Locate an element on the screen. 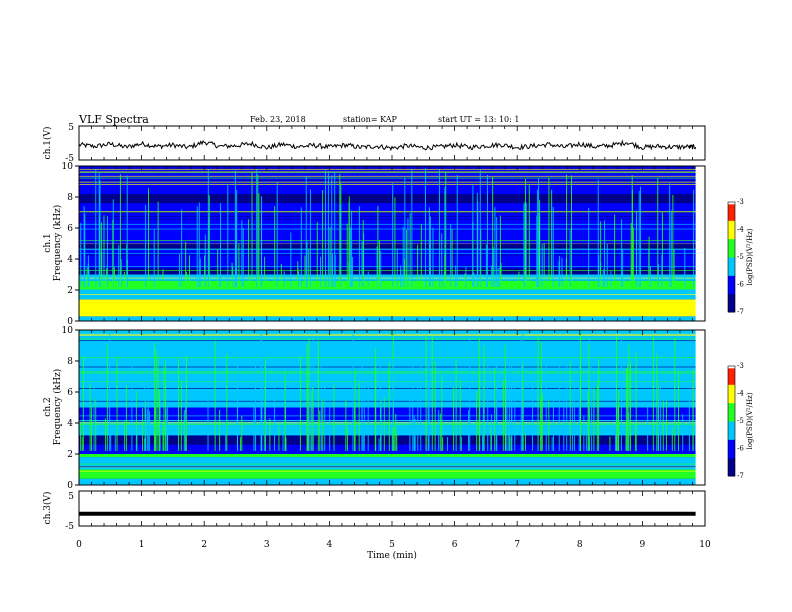 The width and height of the screenshot is (792, 612). ch3-waveform-frame is located at coordinates (392, 508).